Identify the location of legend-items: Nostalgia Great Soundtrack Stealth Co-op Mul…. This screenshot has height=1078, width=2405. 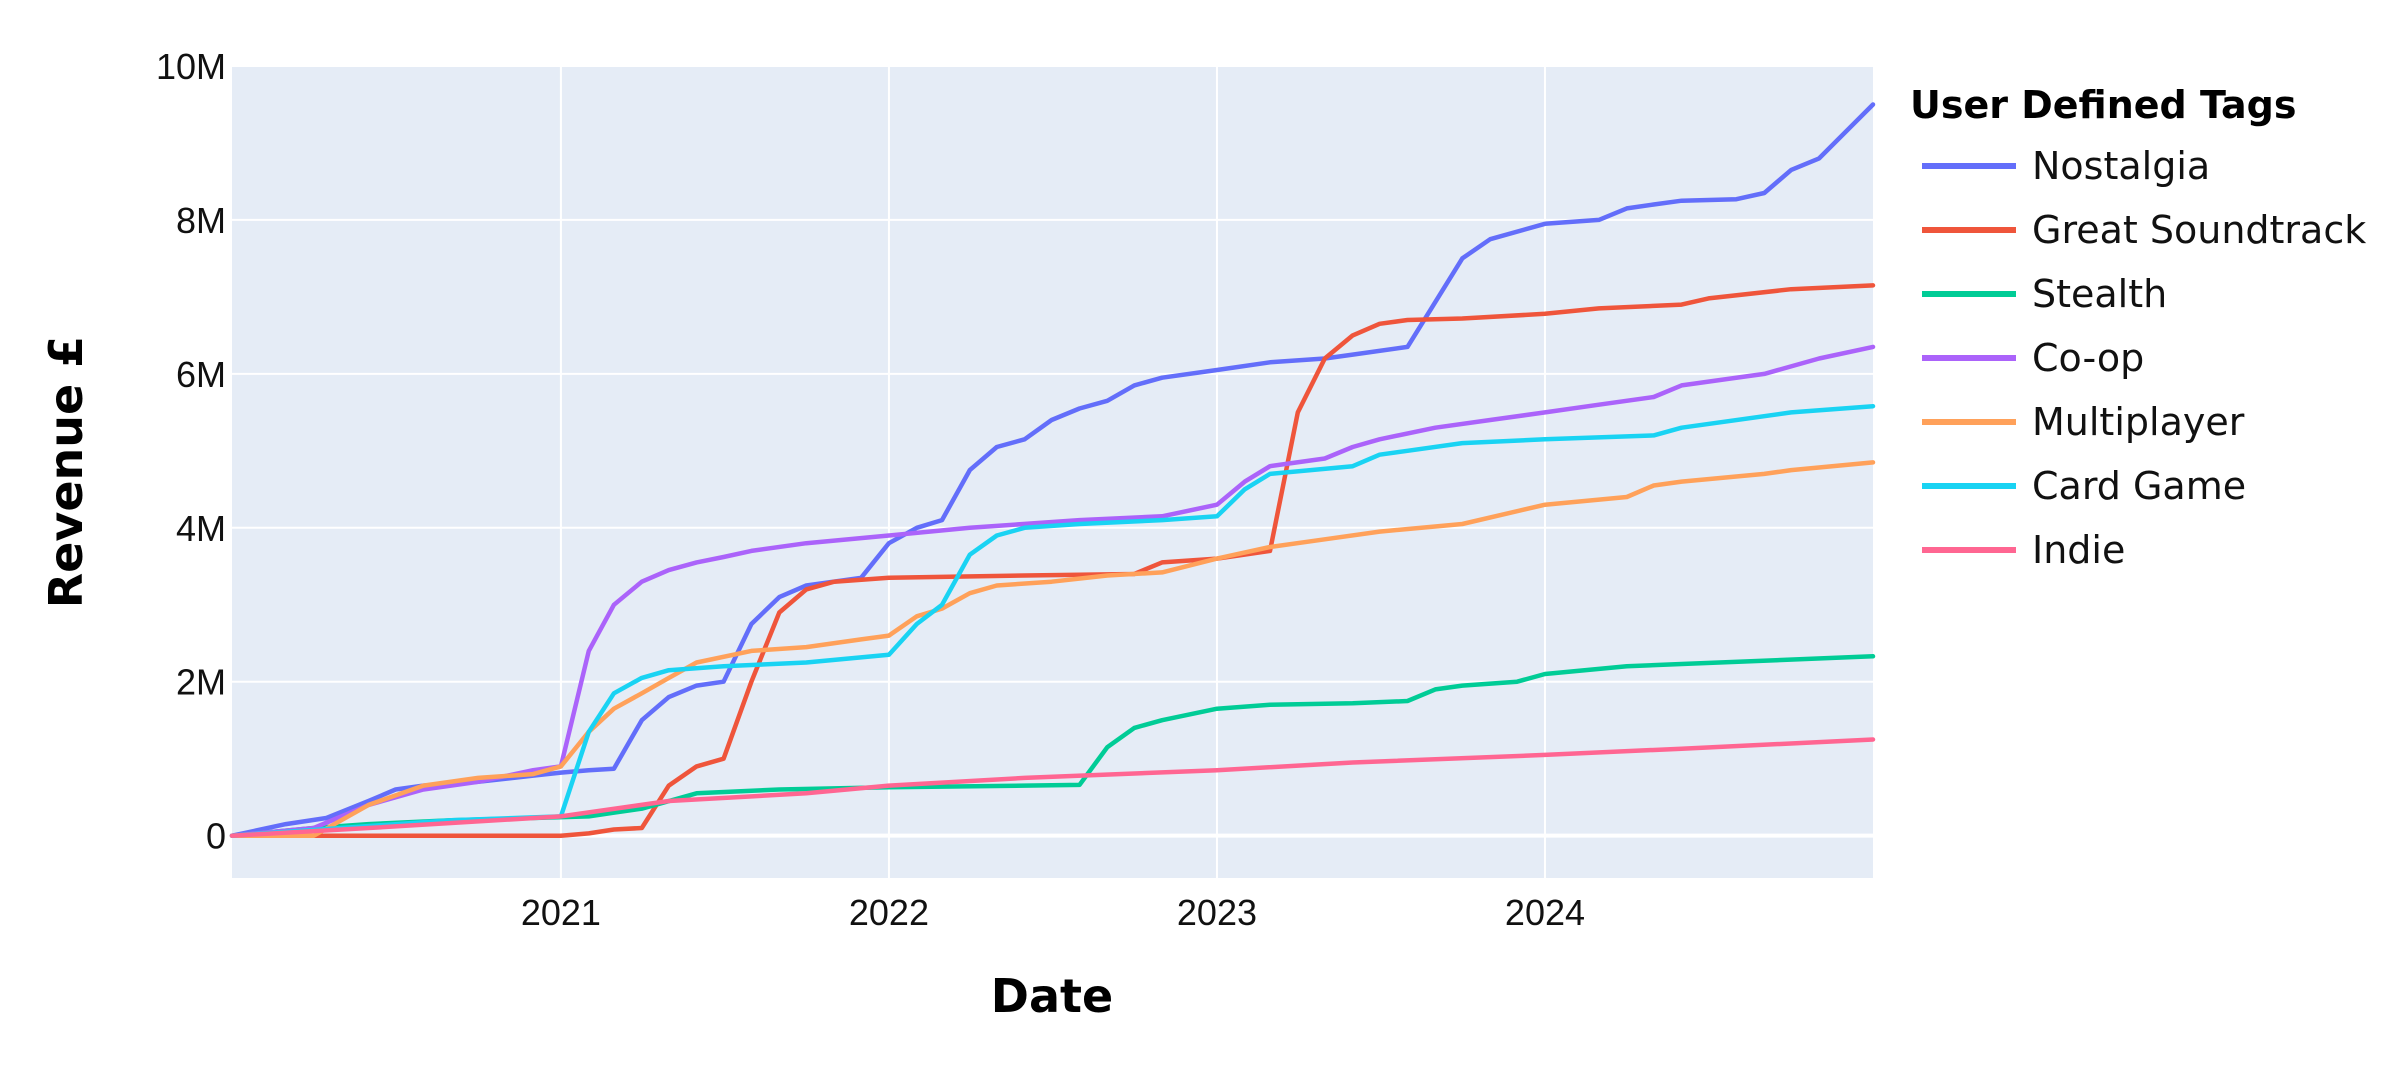
(2144, 358).